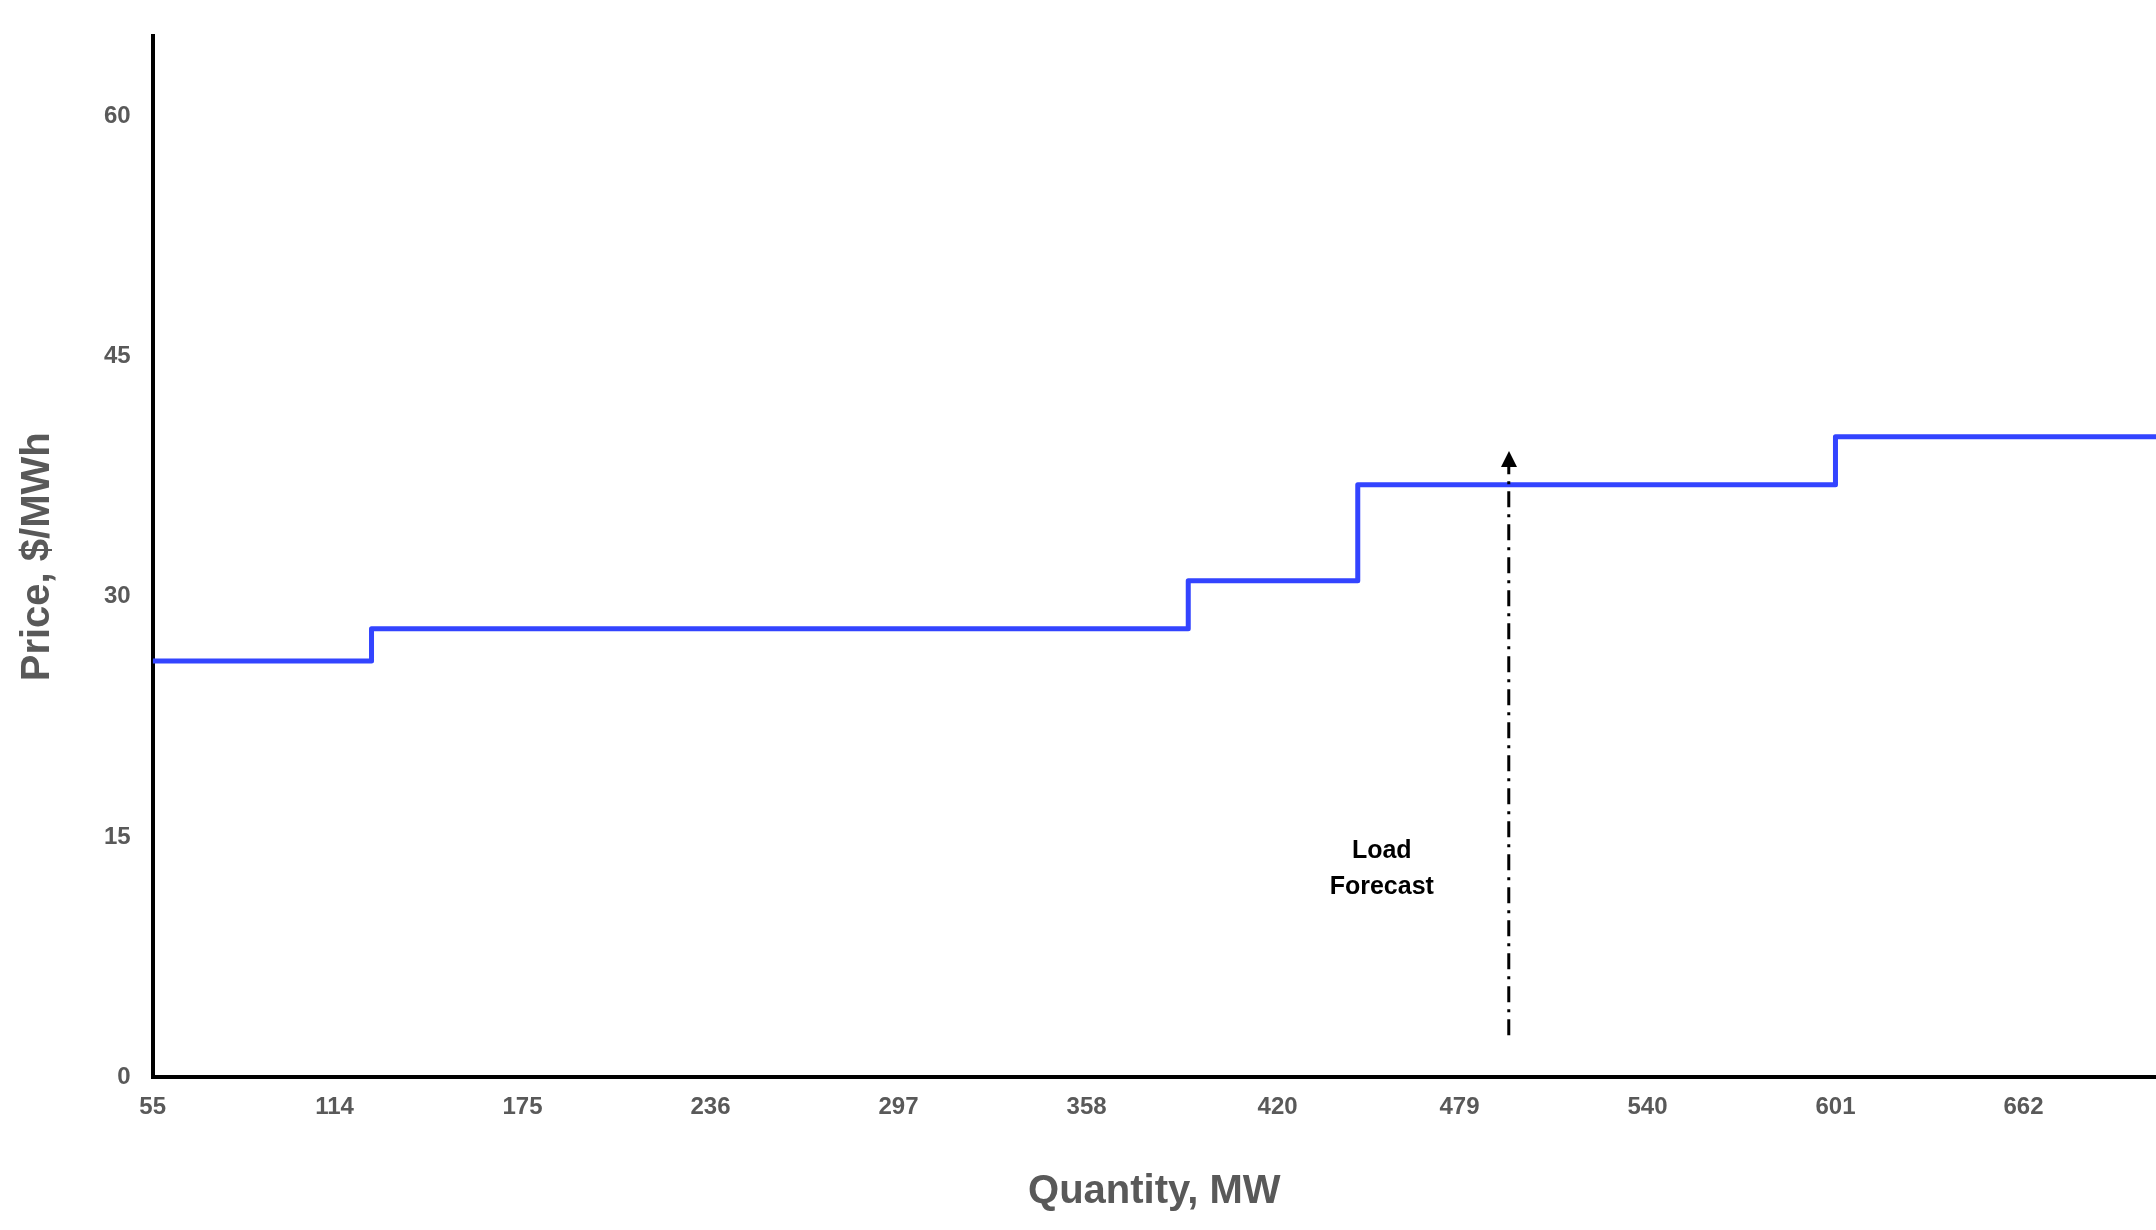 This screenshot has height=1230, width=2156. What do you see at coordinates (1086, 1106) in the screenshot?
I see `x-tick-label: 358` at bounding box center [1086, 1106].